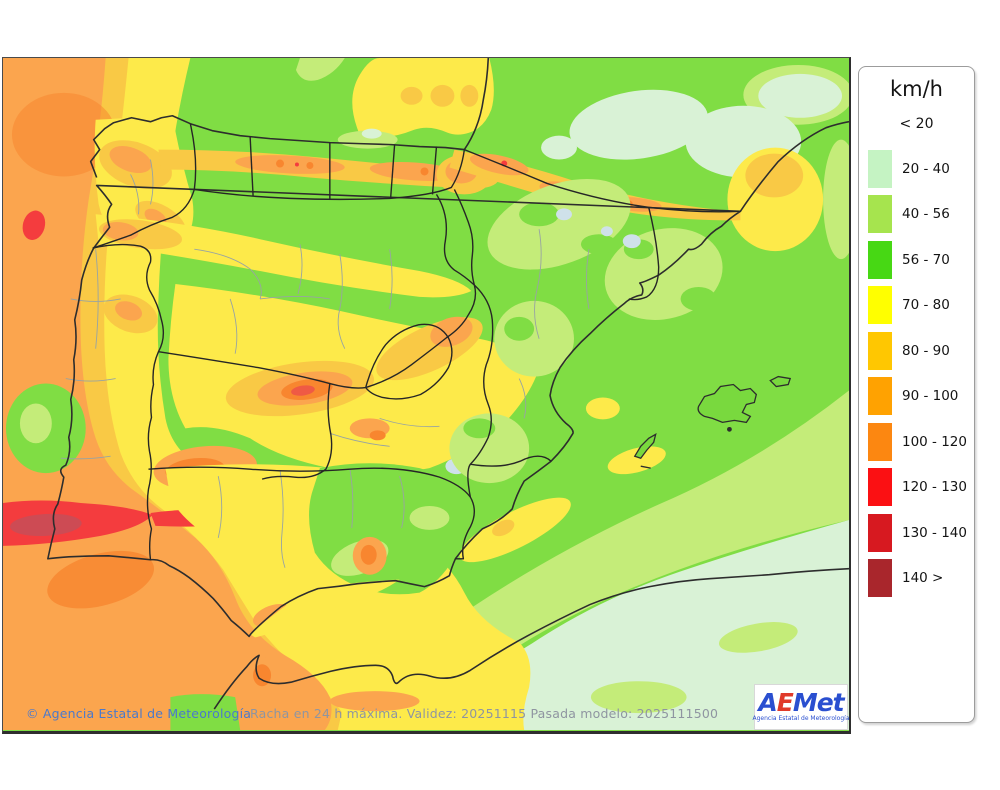 This screenshot has width=1000, height=790. I want to click on legend-row: 140 >, so click(916, 579).